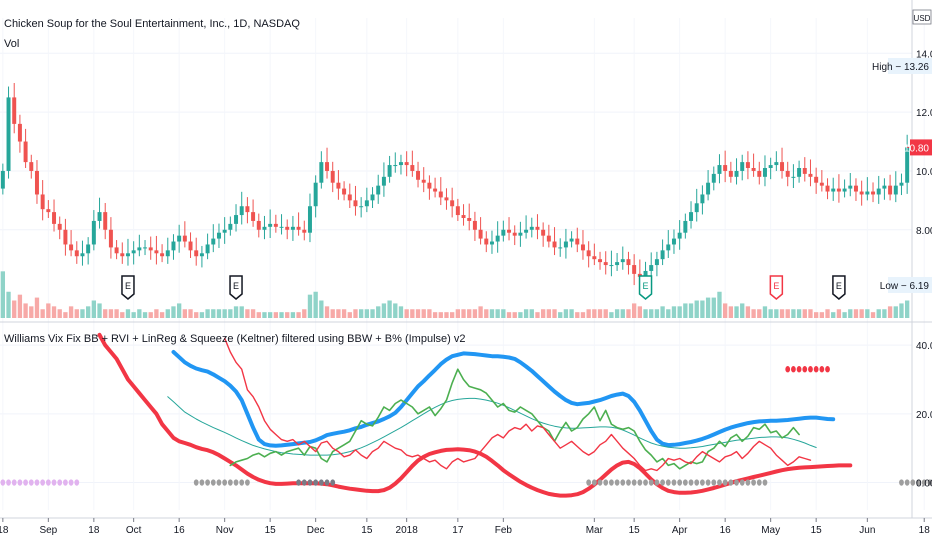 The width and height of the screenshot is (932, 555). I want to click on earnings-badge, so click(645, 287).